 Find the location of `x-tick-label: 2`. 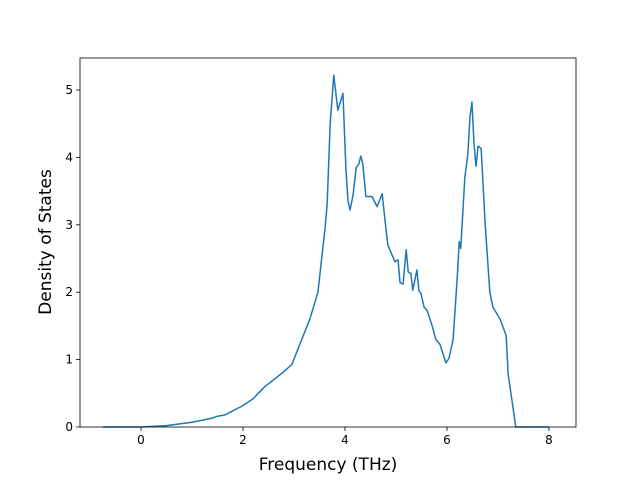

x-tick-label: 2 is located at coordinates (243, 440).